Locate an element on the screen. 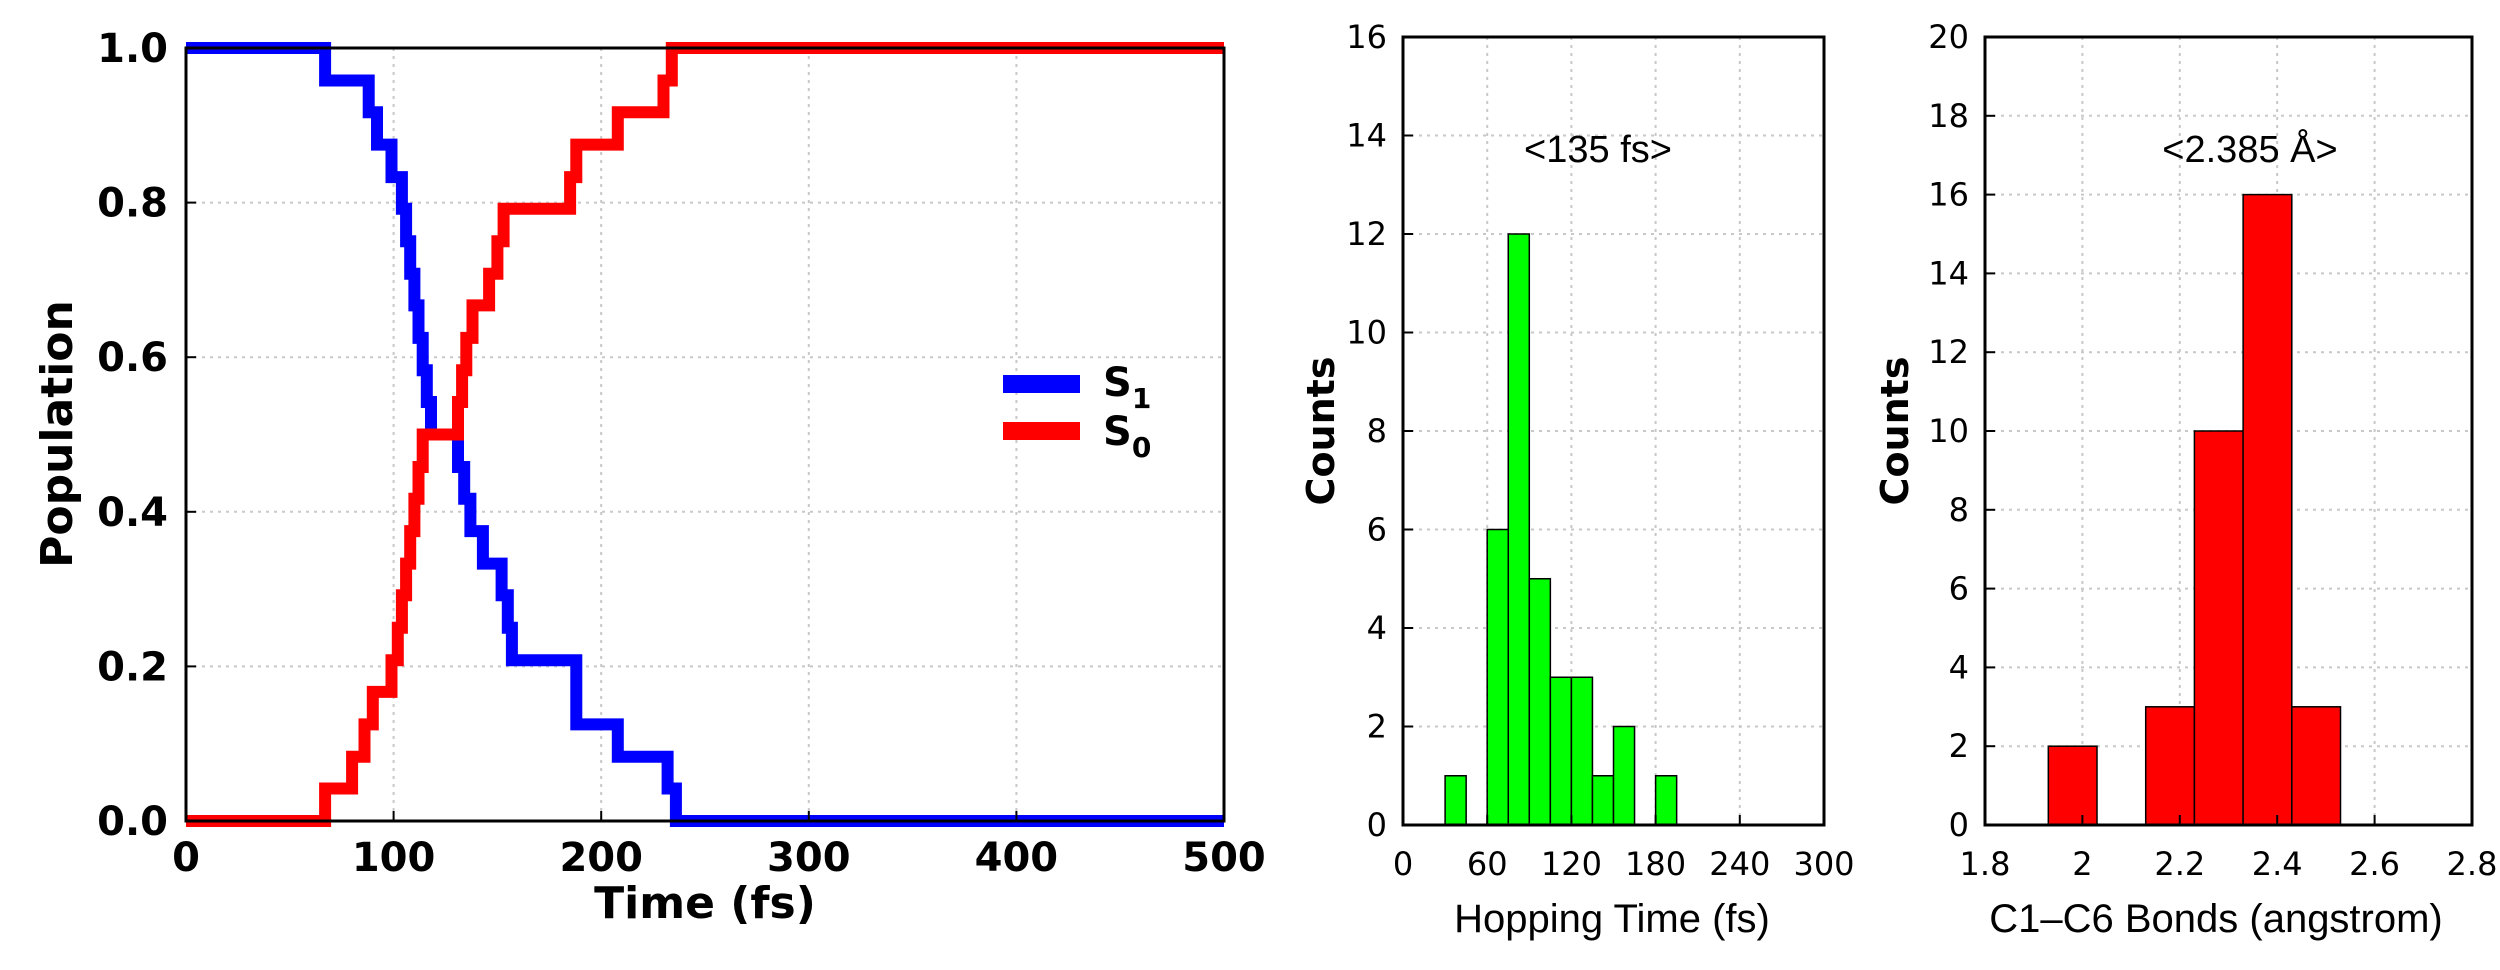 The image size is (2500, 970). p2-x-tick-label: 300 is located at coordinates (1823, 864).